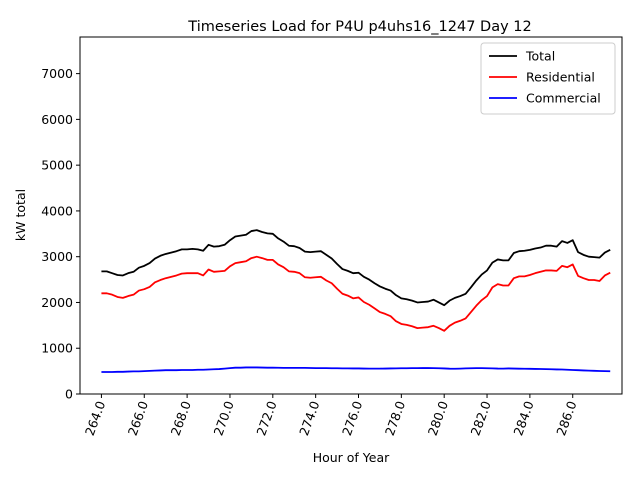 The image size is (640, 485). I want to click on series-line-commercial, so click(356, 369).